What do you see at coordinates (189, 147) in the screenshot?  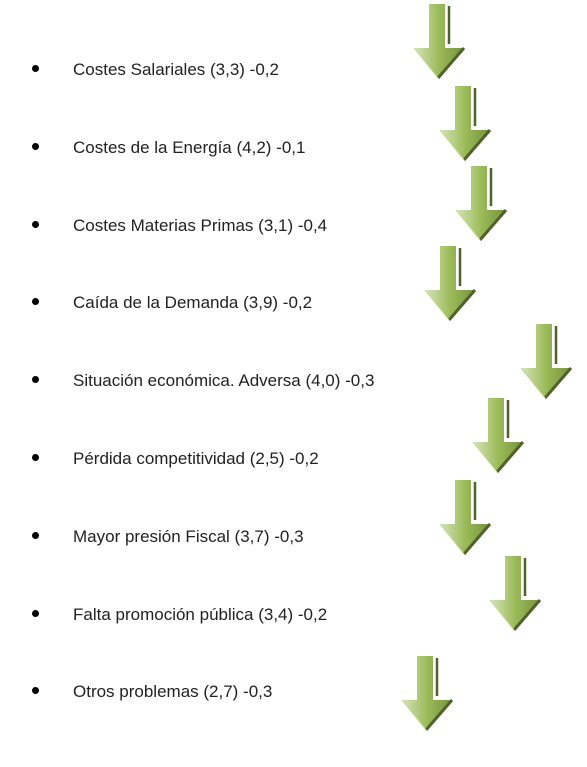 I see `item-text: Costes de la Energía (4,2) -0,1` at bounding box center [189, 147].